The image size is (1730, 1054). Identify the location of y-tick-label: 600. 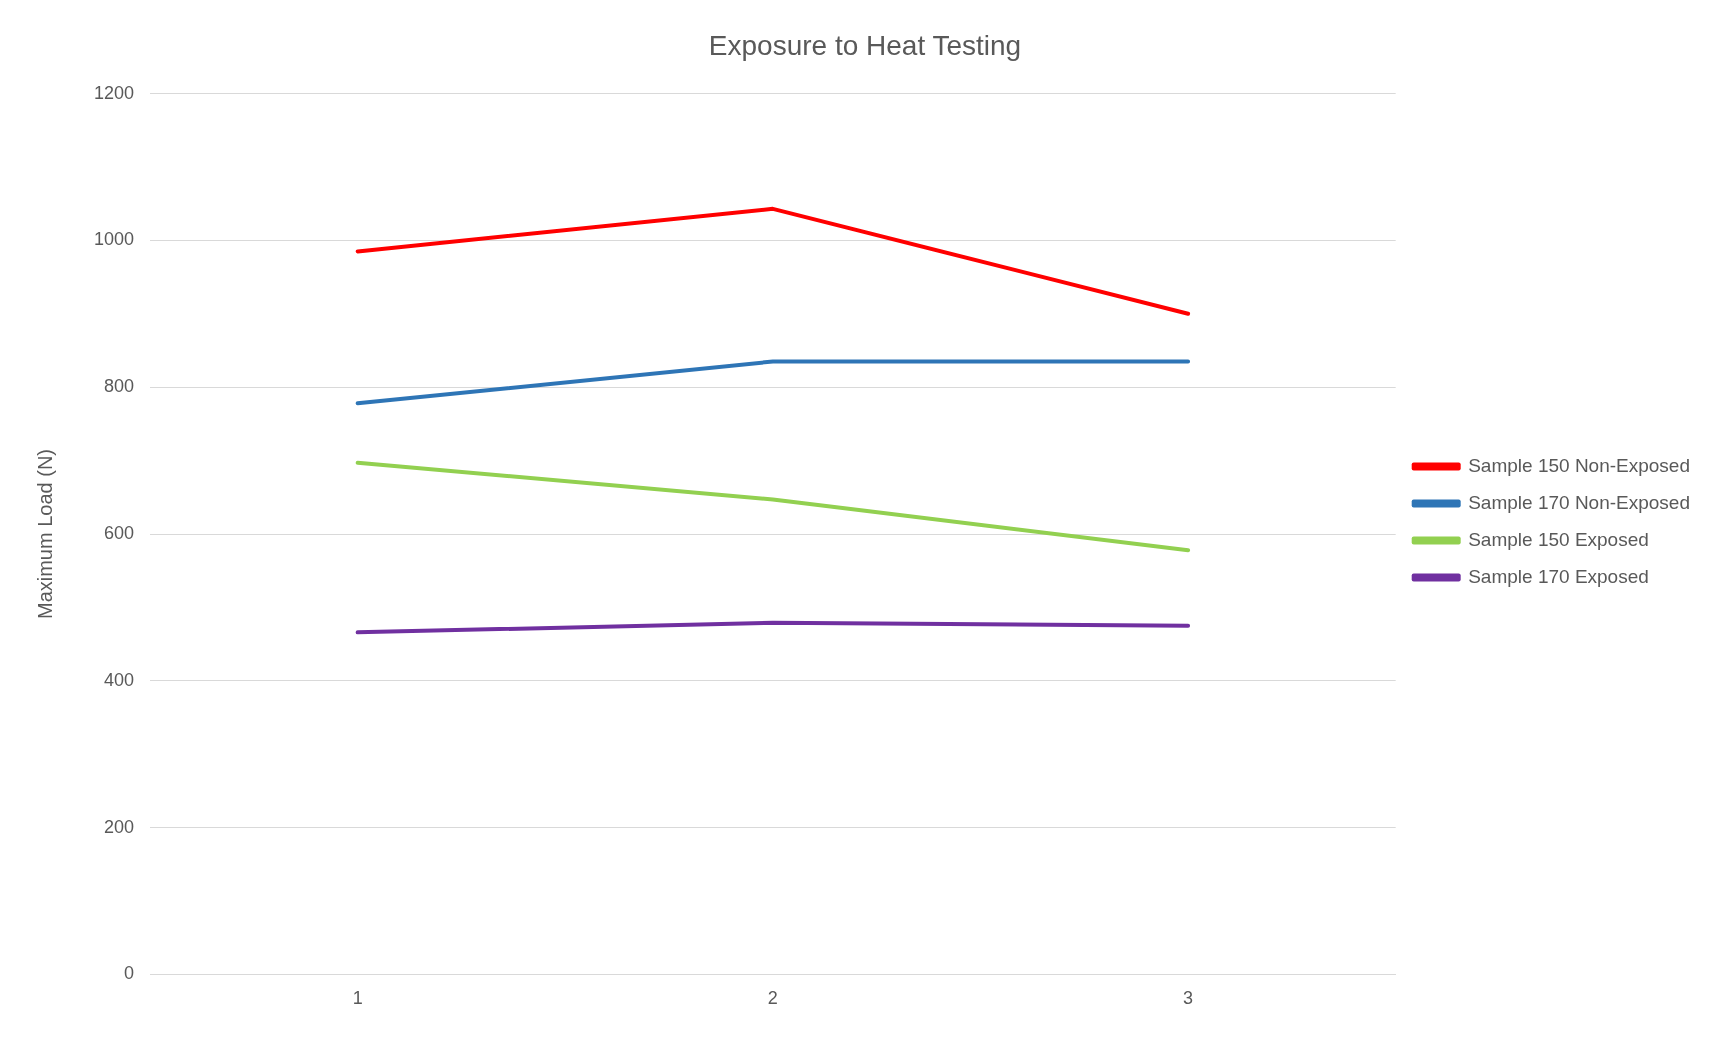
(119, 532).